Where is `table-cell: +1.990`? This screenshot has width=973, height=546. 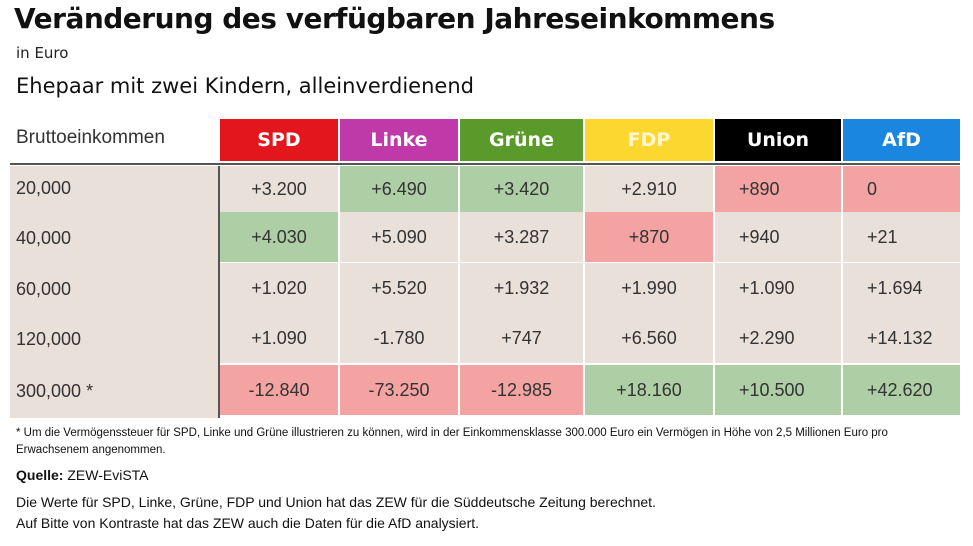 table-cell: +1.990 is located at coordinates (649, 288).